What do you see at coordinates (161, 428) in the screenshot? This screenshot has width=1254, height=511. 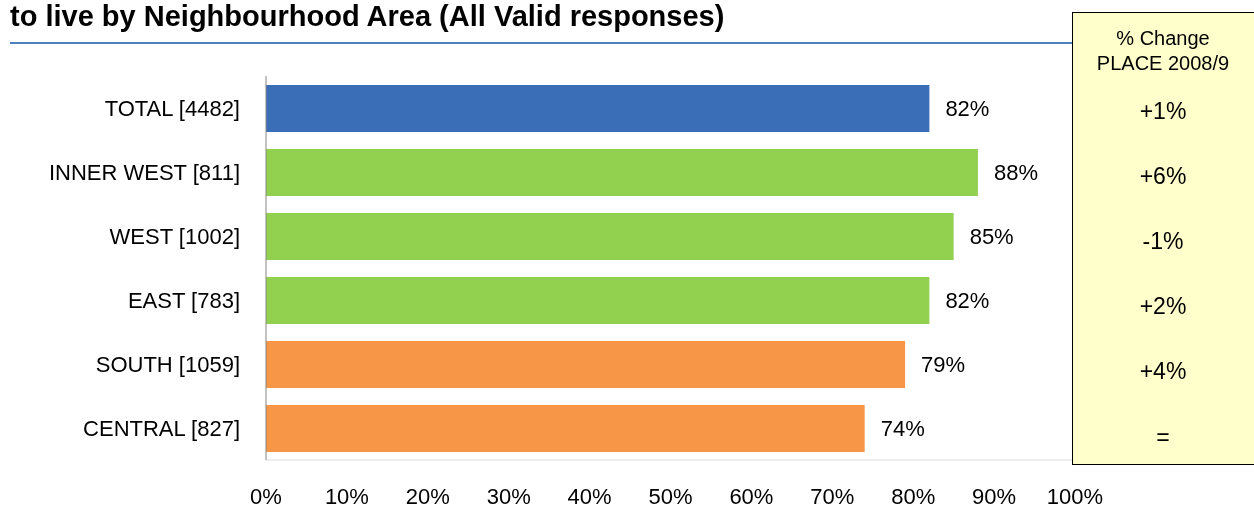 I see `y-tick-label: CENTRAL [827]` at bounding box center [161, 428].